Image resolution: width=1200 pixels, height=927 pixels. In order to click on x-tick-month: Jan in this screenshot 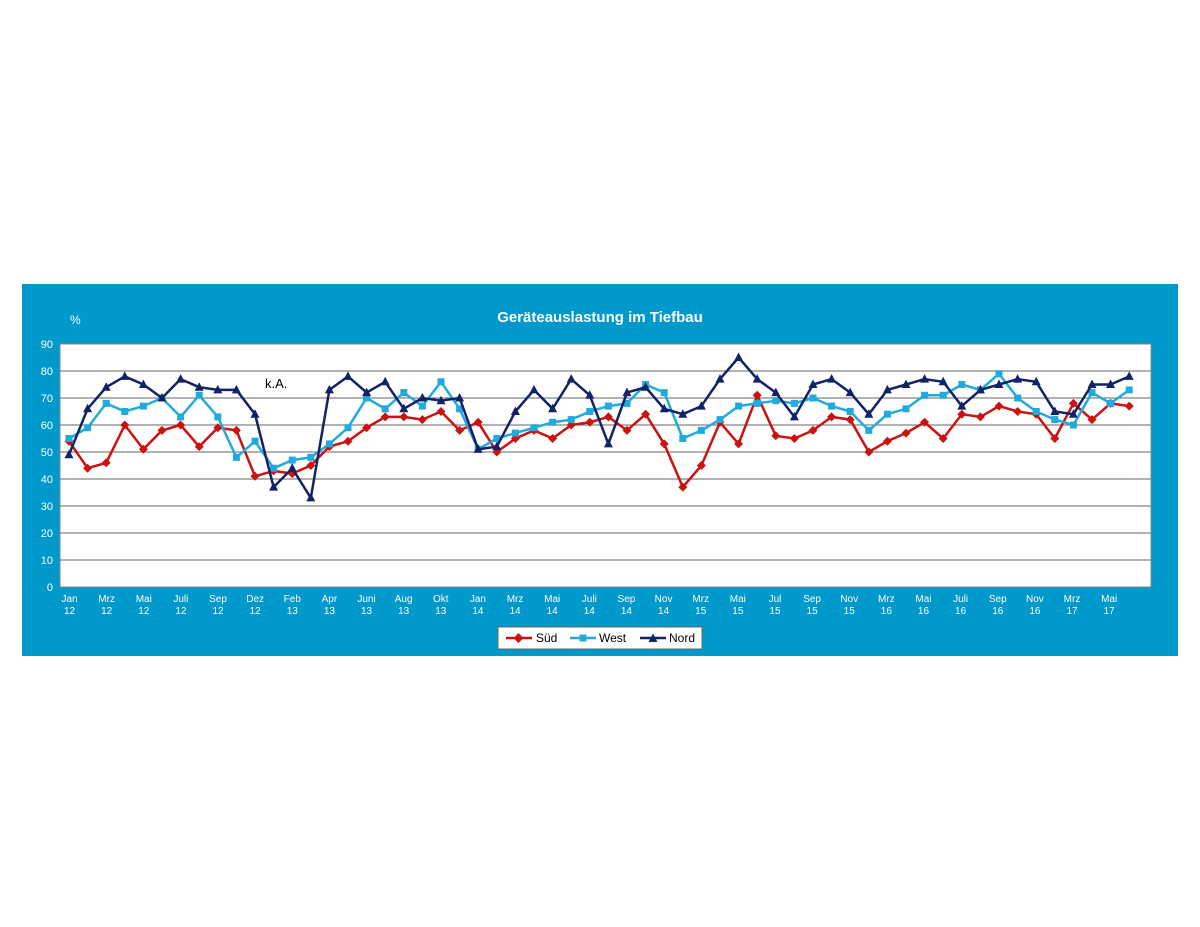, I will do `click(478, 599)`.